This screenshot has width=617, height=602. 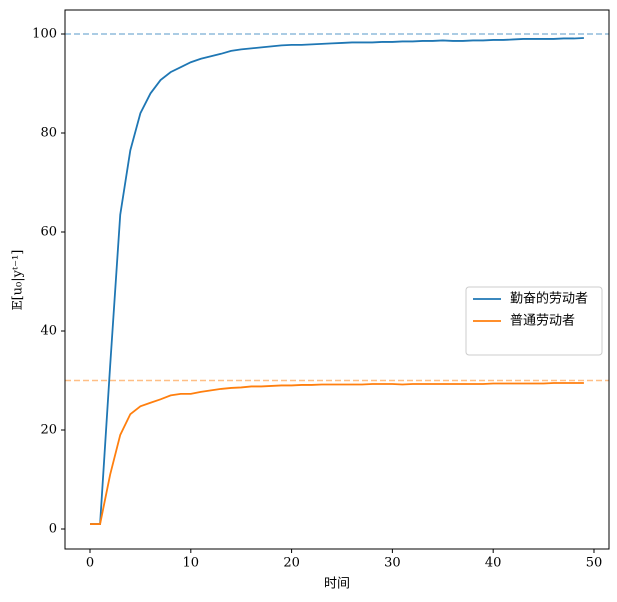 What do you see at coordinates (549, 299) in the screenshot?
I see `legend-label: 勤奋的劳动者` at bounding box center [549, 299].